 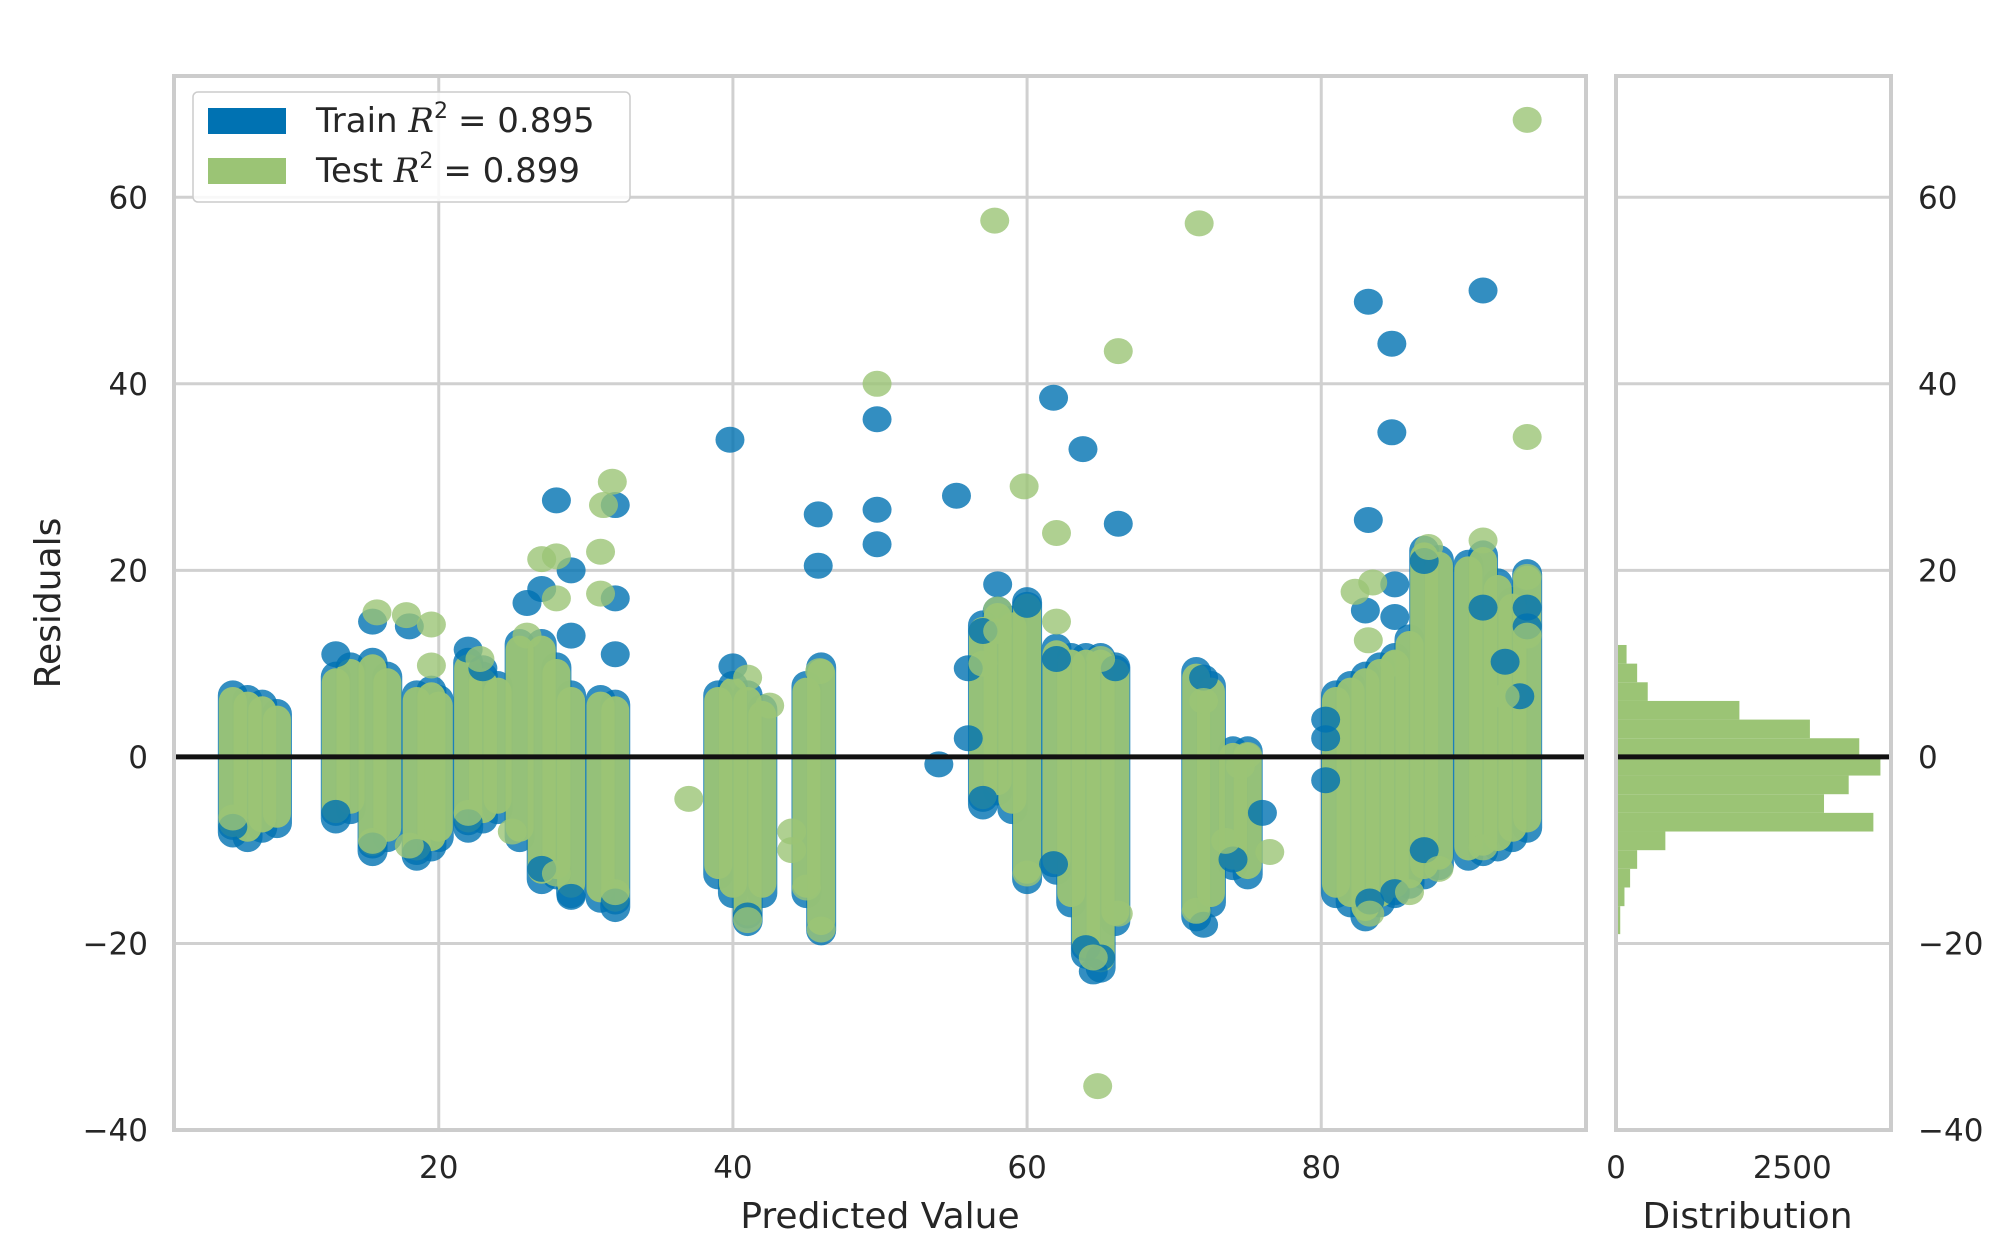 I want to click on y-tick-label: 40, so click(x=128, y=385).